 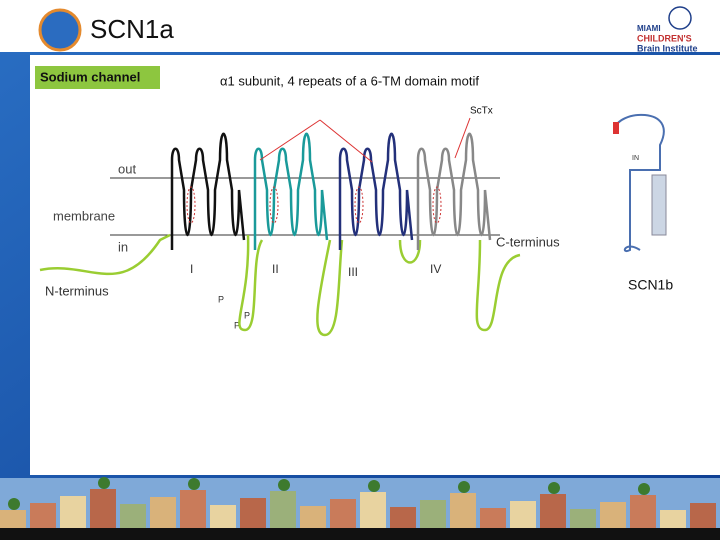 What do you see at coordinates (664, 38) in the screenshot?
I see `logo-line: CHILDREN'S` at bounding box center [664, 38].